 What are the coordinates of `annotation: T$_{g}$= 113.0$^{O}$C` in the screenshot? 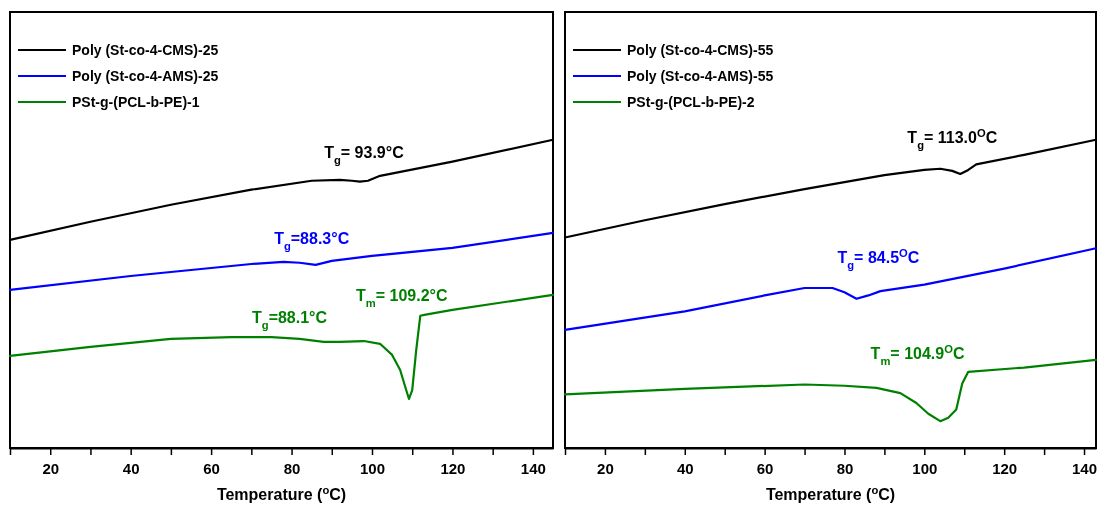 It's located at (952, 138).